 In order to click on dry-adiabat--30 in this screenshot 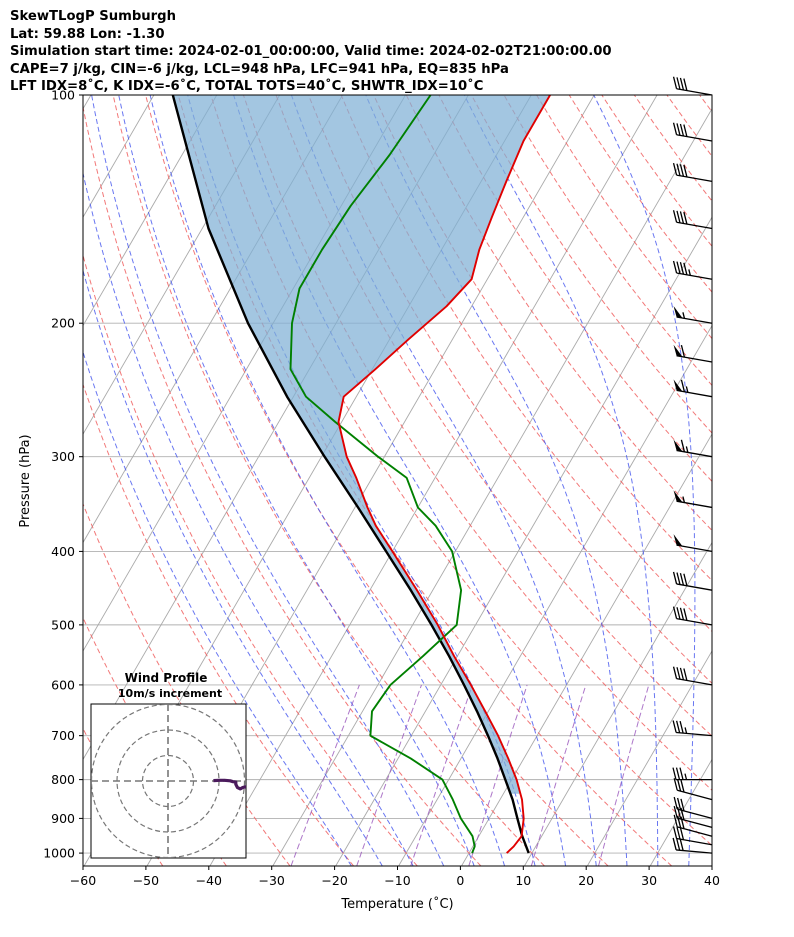, I will do `click(187, 684)`.